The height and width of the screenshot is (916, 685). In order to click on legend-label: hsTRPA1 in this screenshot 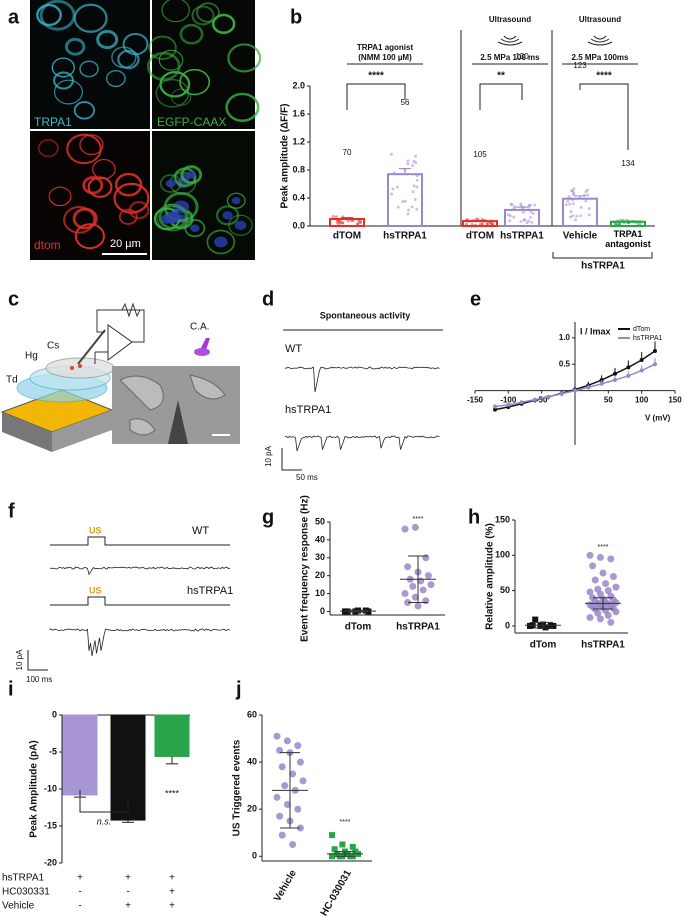, I will do `click(648, 338)`.